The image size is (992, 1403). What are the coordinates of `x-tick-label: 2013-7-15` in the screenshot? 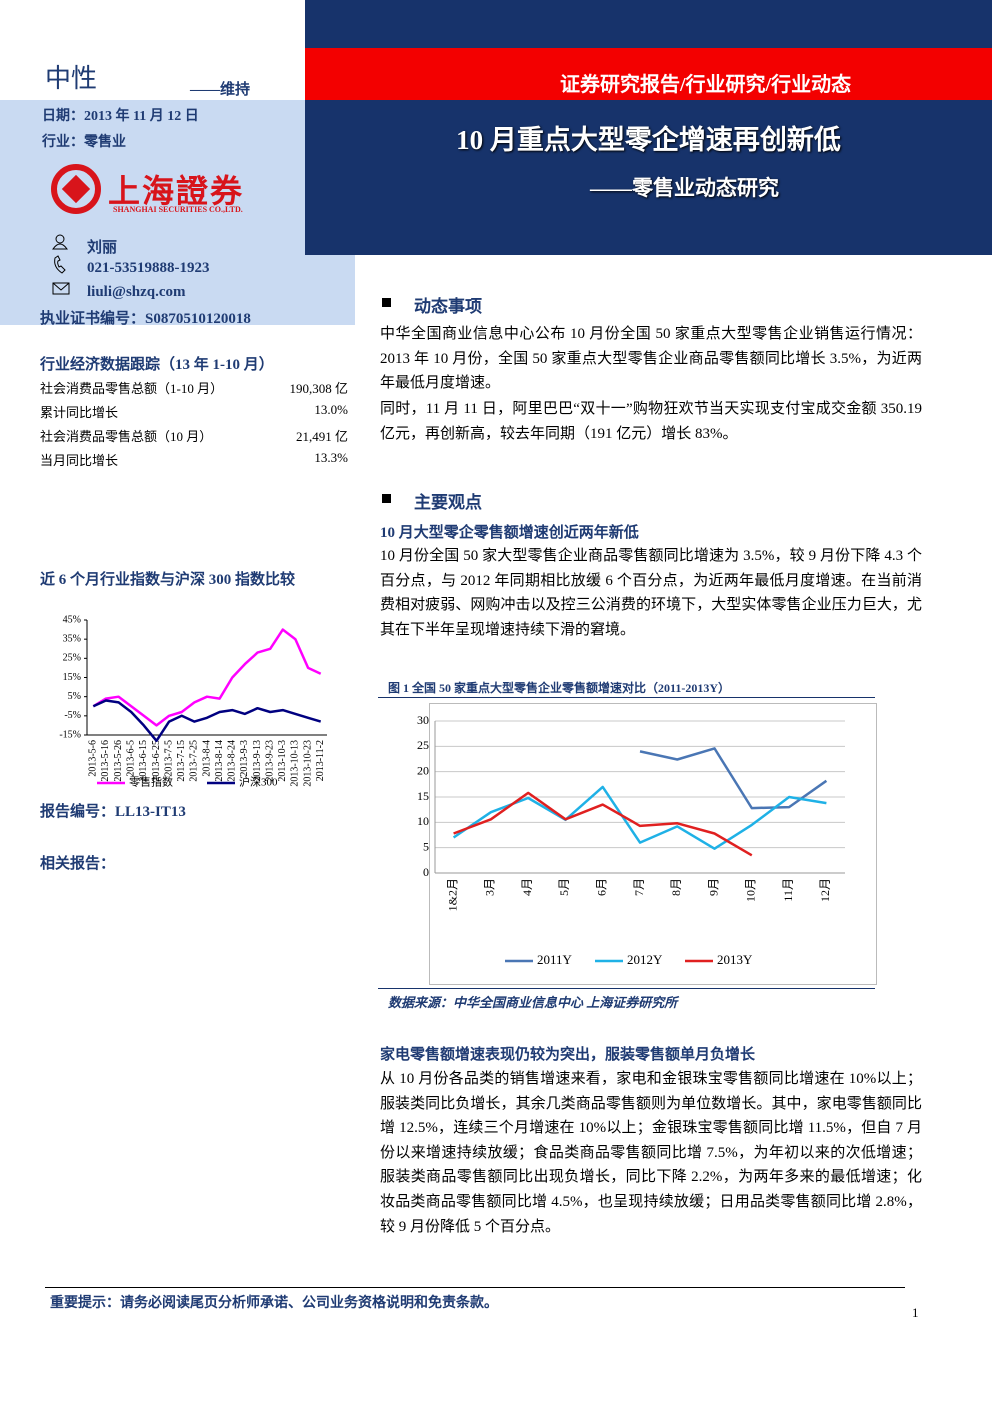 It's located at (181, 761).